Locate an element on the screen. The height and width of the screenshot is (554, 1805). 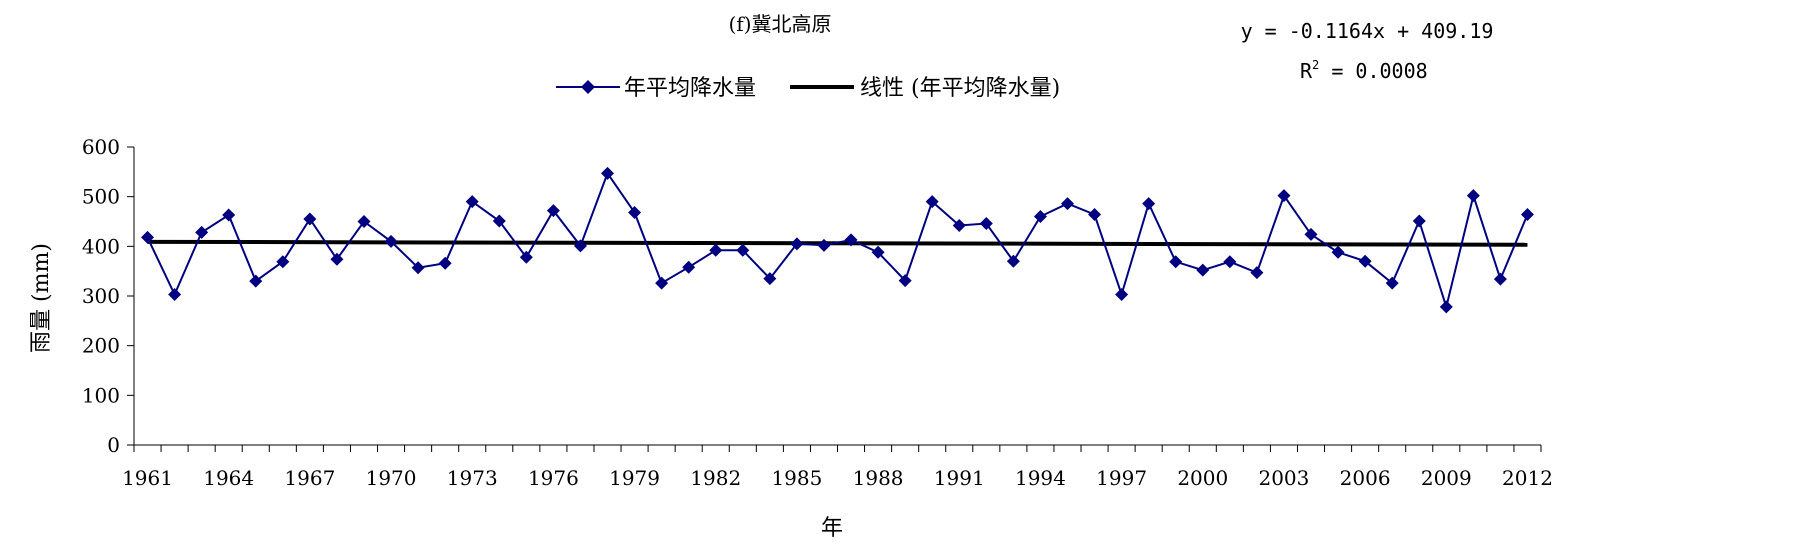
r-squared-exp: 2 is located at coordinates (1315, 65).